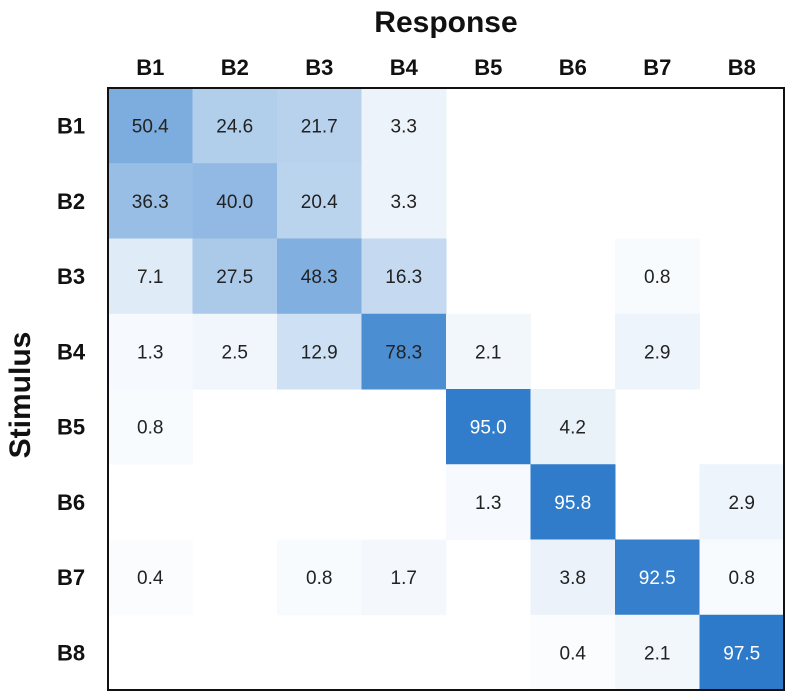 The width and height of the screenshot is (800, 700). I want to click on cell-value-label: 97.5, so click(741, 653).